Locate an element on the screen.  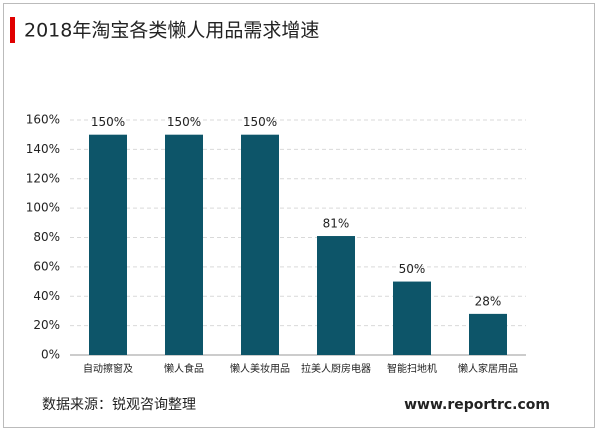
title-accent is located at coordinates (12, 30).